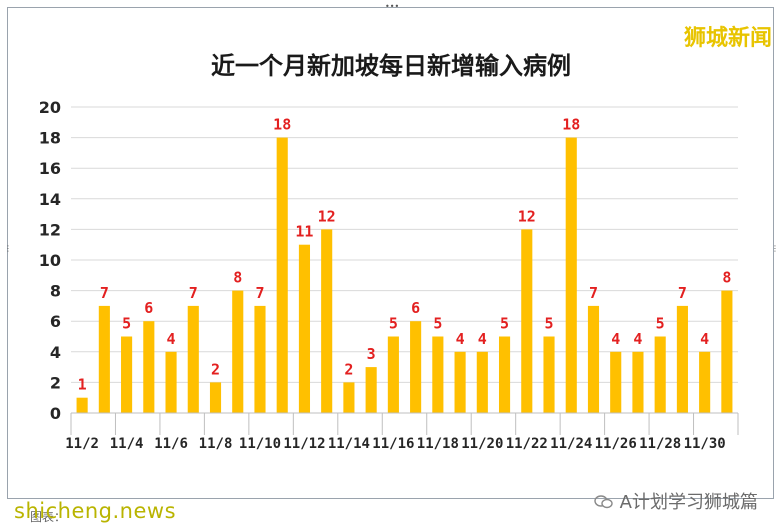 The image size is (782, 532). Describe the element at coordinates (616, 444) in the screenshot. I see `x-tick-label: 11/26` at that location.